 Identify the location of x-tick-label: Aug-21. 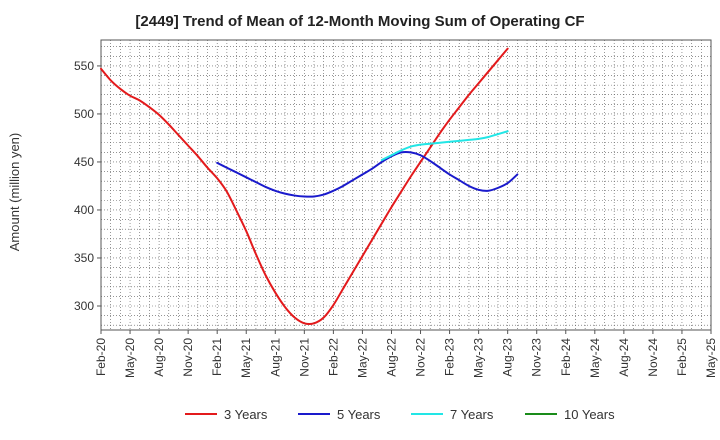
(275, 357).